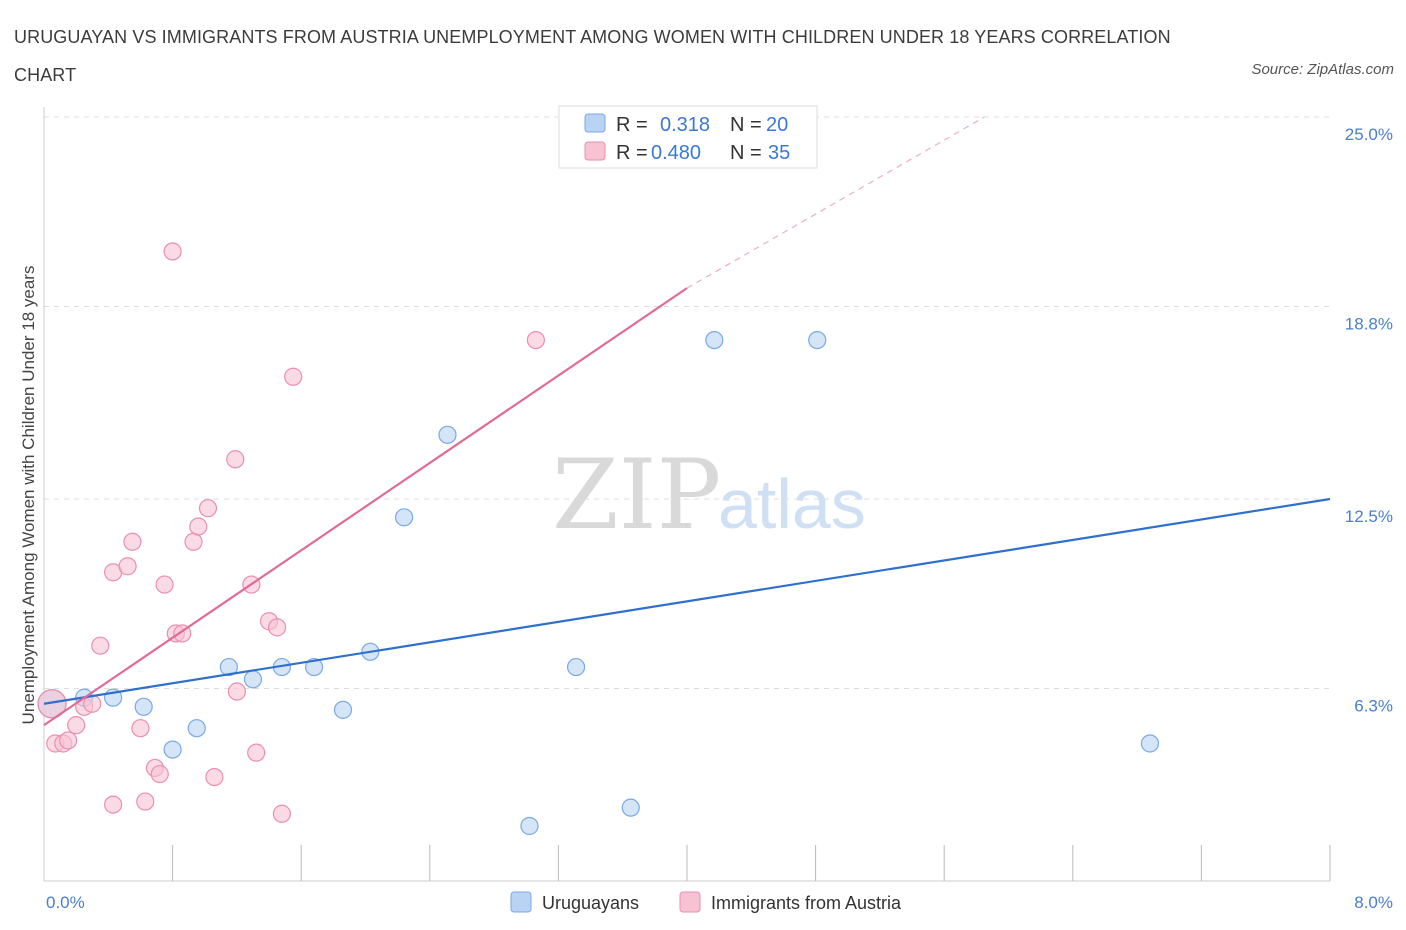 The height and width of the screenshot is (930, 1406). I want to click on bottom-legend-label-uruguayans: Uruguayans, so click(590, 903).